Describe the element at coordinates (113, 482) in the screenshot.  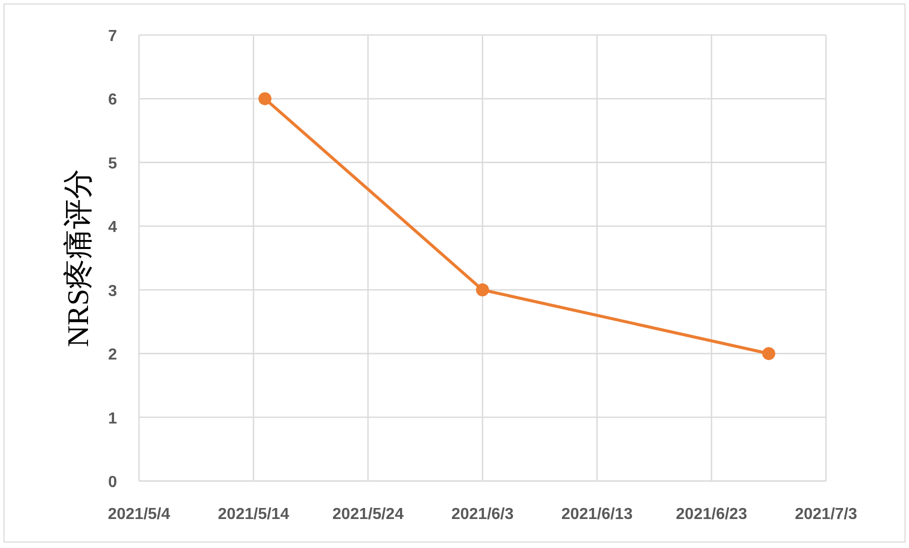
I see `y-tick-label: 0` at that location.